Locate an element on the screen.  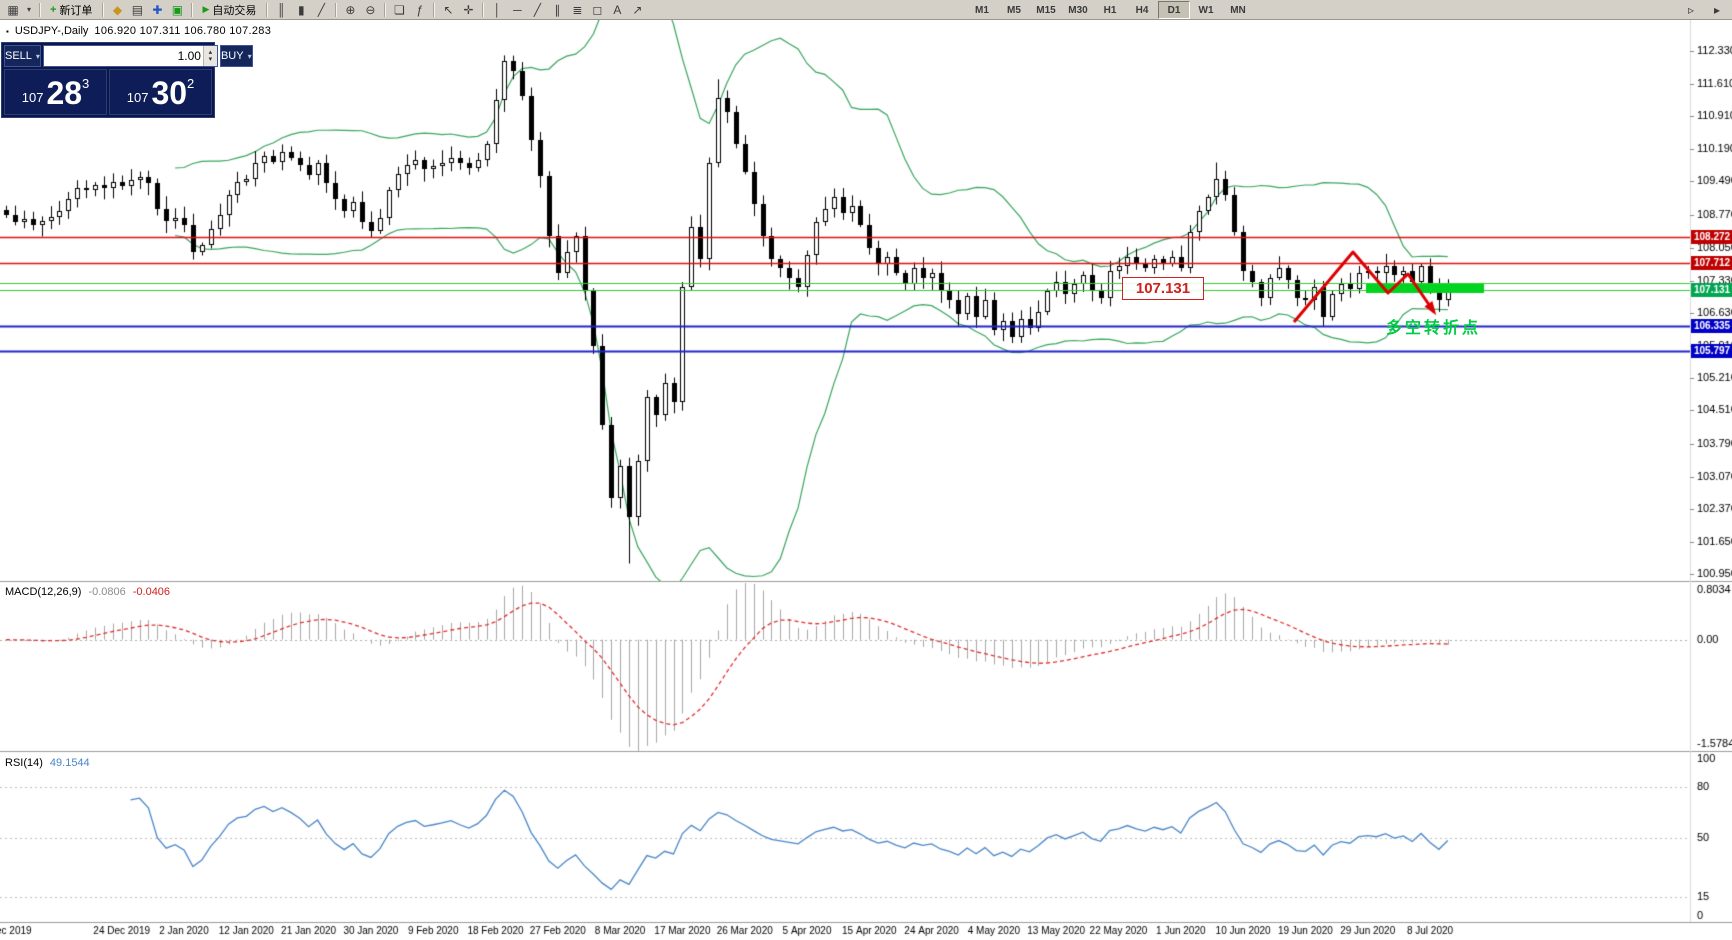
terminal-icon: ▣ is located at coordinates (177, 9).